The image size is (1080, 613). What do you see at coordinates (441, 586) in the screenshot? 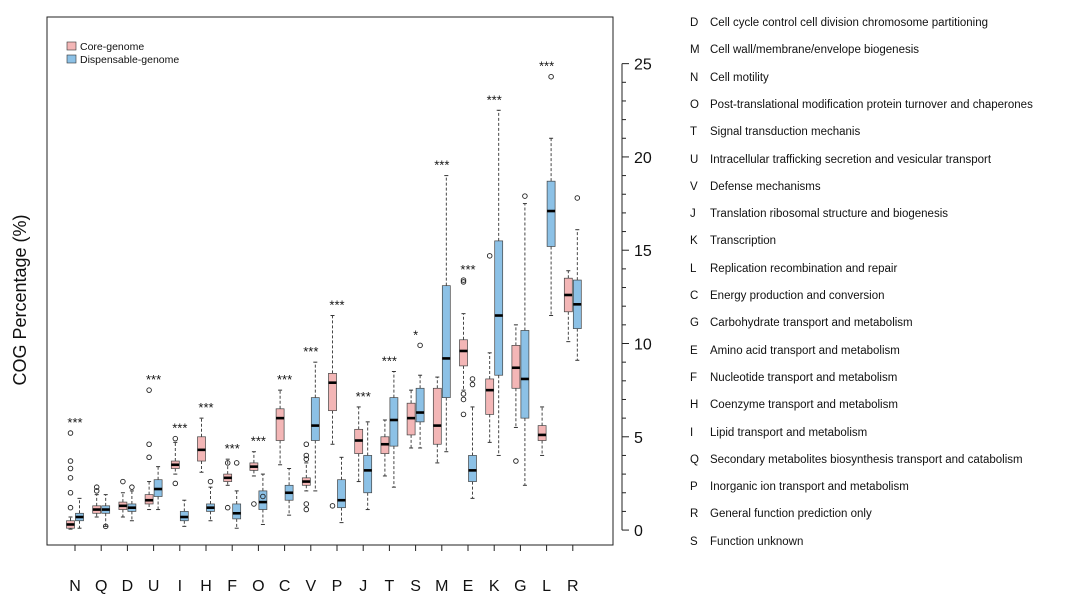
I see `x-tick-label: M` at bounding box center [441, 586].